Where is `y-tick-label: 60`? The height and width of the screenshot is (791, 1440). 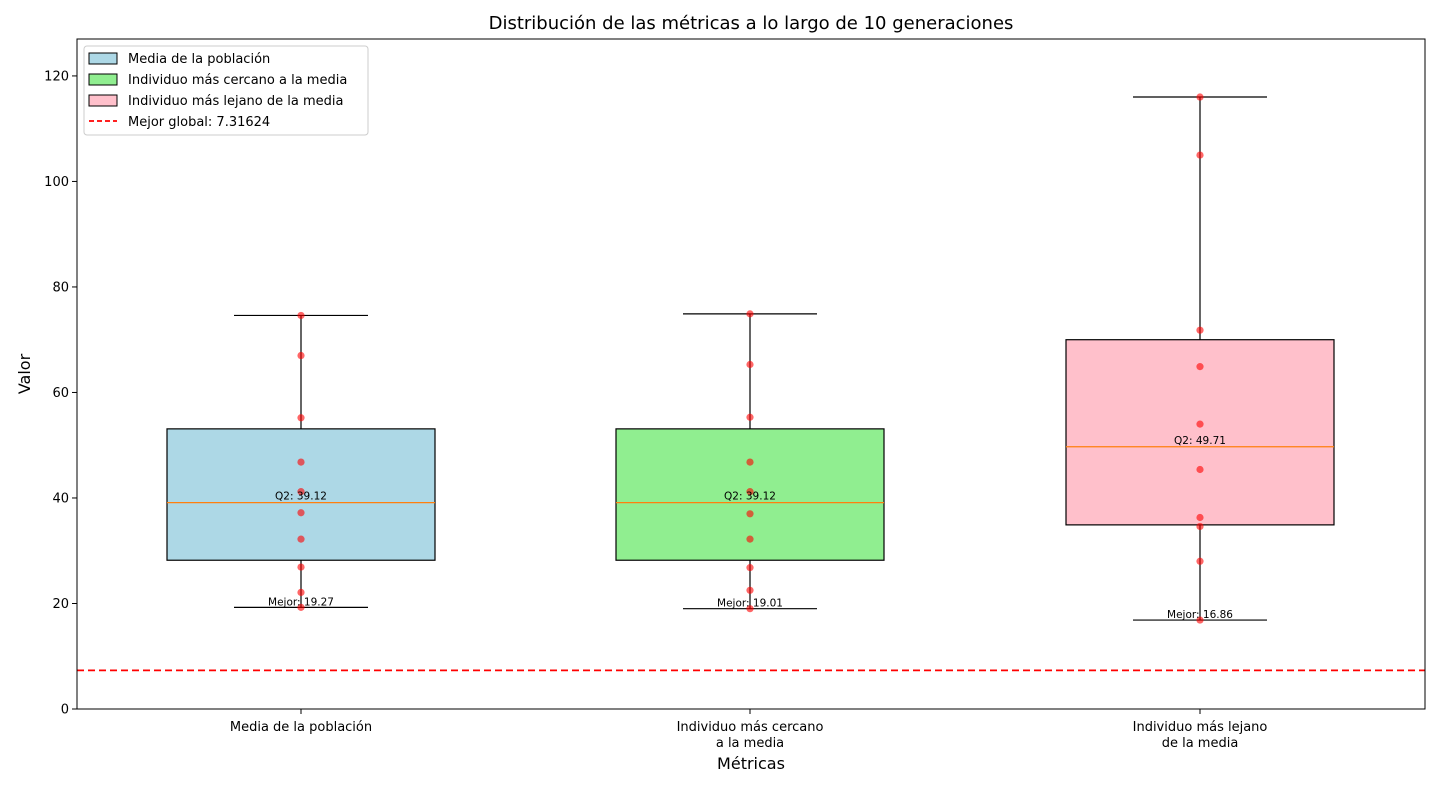 y-tick-label: 60 is located at coordinates (60, 393).